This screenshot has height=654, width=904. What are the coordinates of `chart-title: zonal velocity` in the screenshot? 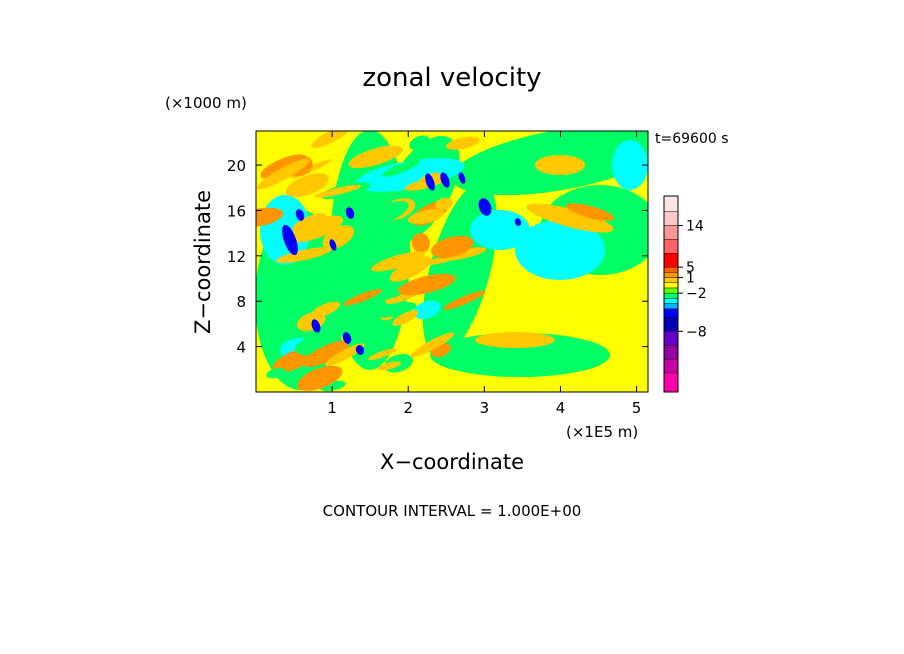 It's located at (451, 78).